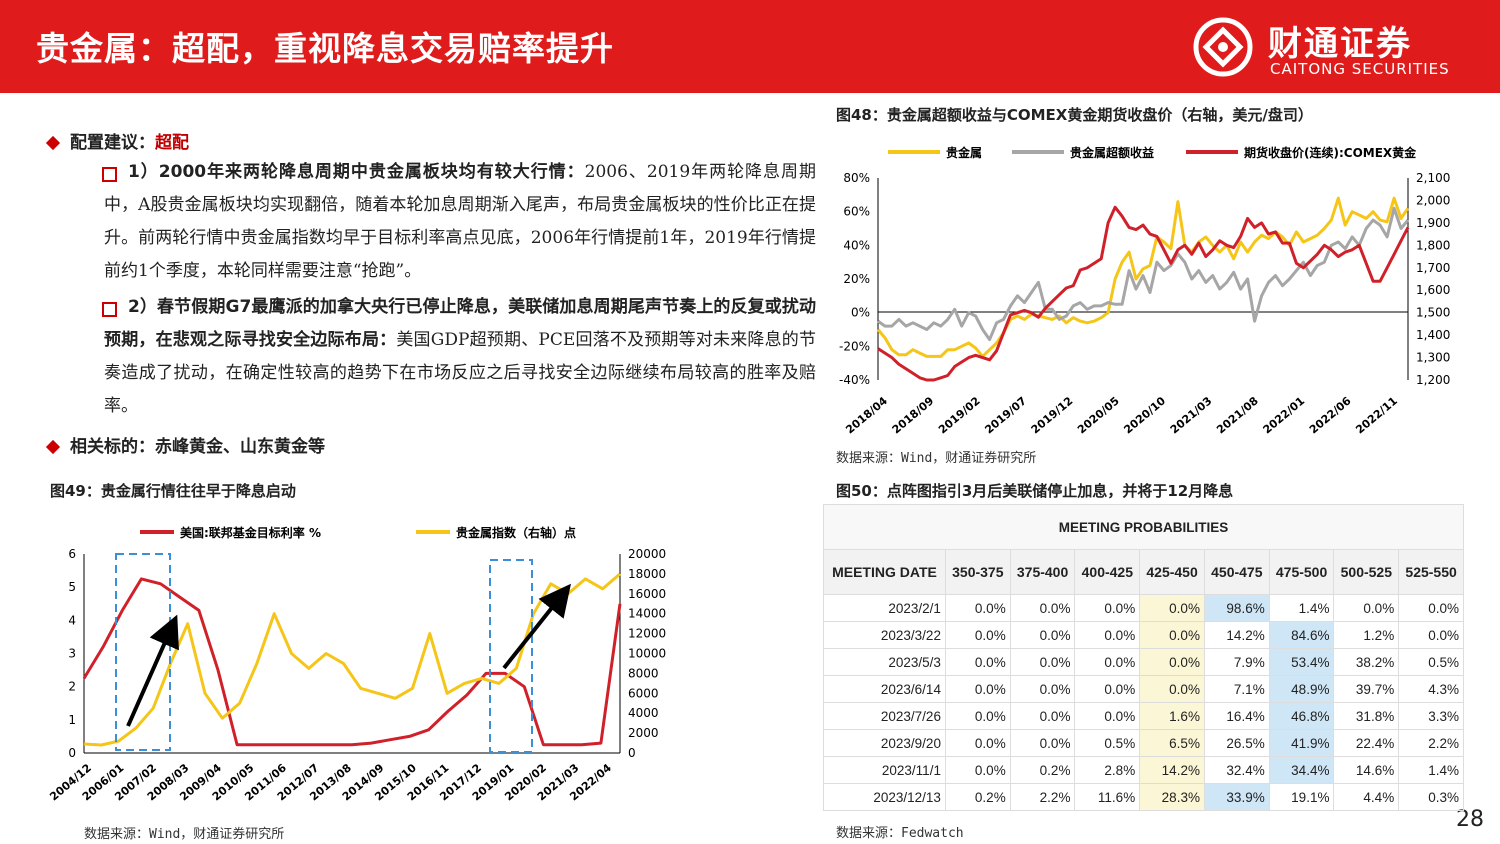  What do you see at coordinates (1107, 770) in the screenshot?
I see `probability-cell: 2.8%` at bounding box center [1107, 770].